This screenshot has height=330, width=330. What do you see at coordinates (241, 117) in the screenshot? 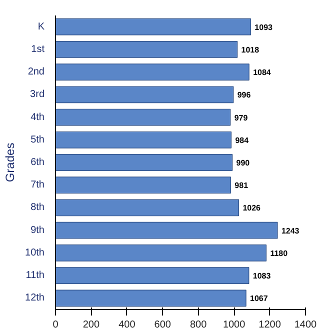
I see `data-label: 979` at bounding box center [241, 117].